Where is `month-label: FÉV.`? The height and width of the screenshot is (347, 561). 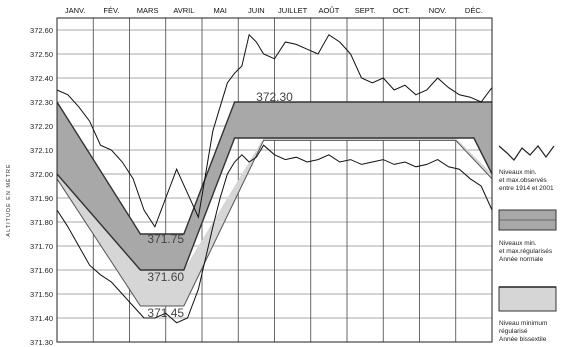 month-label: FÉV. is located at coordinates (111, 10).